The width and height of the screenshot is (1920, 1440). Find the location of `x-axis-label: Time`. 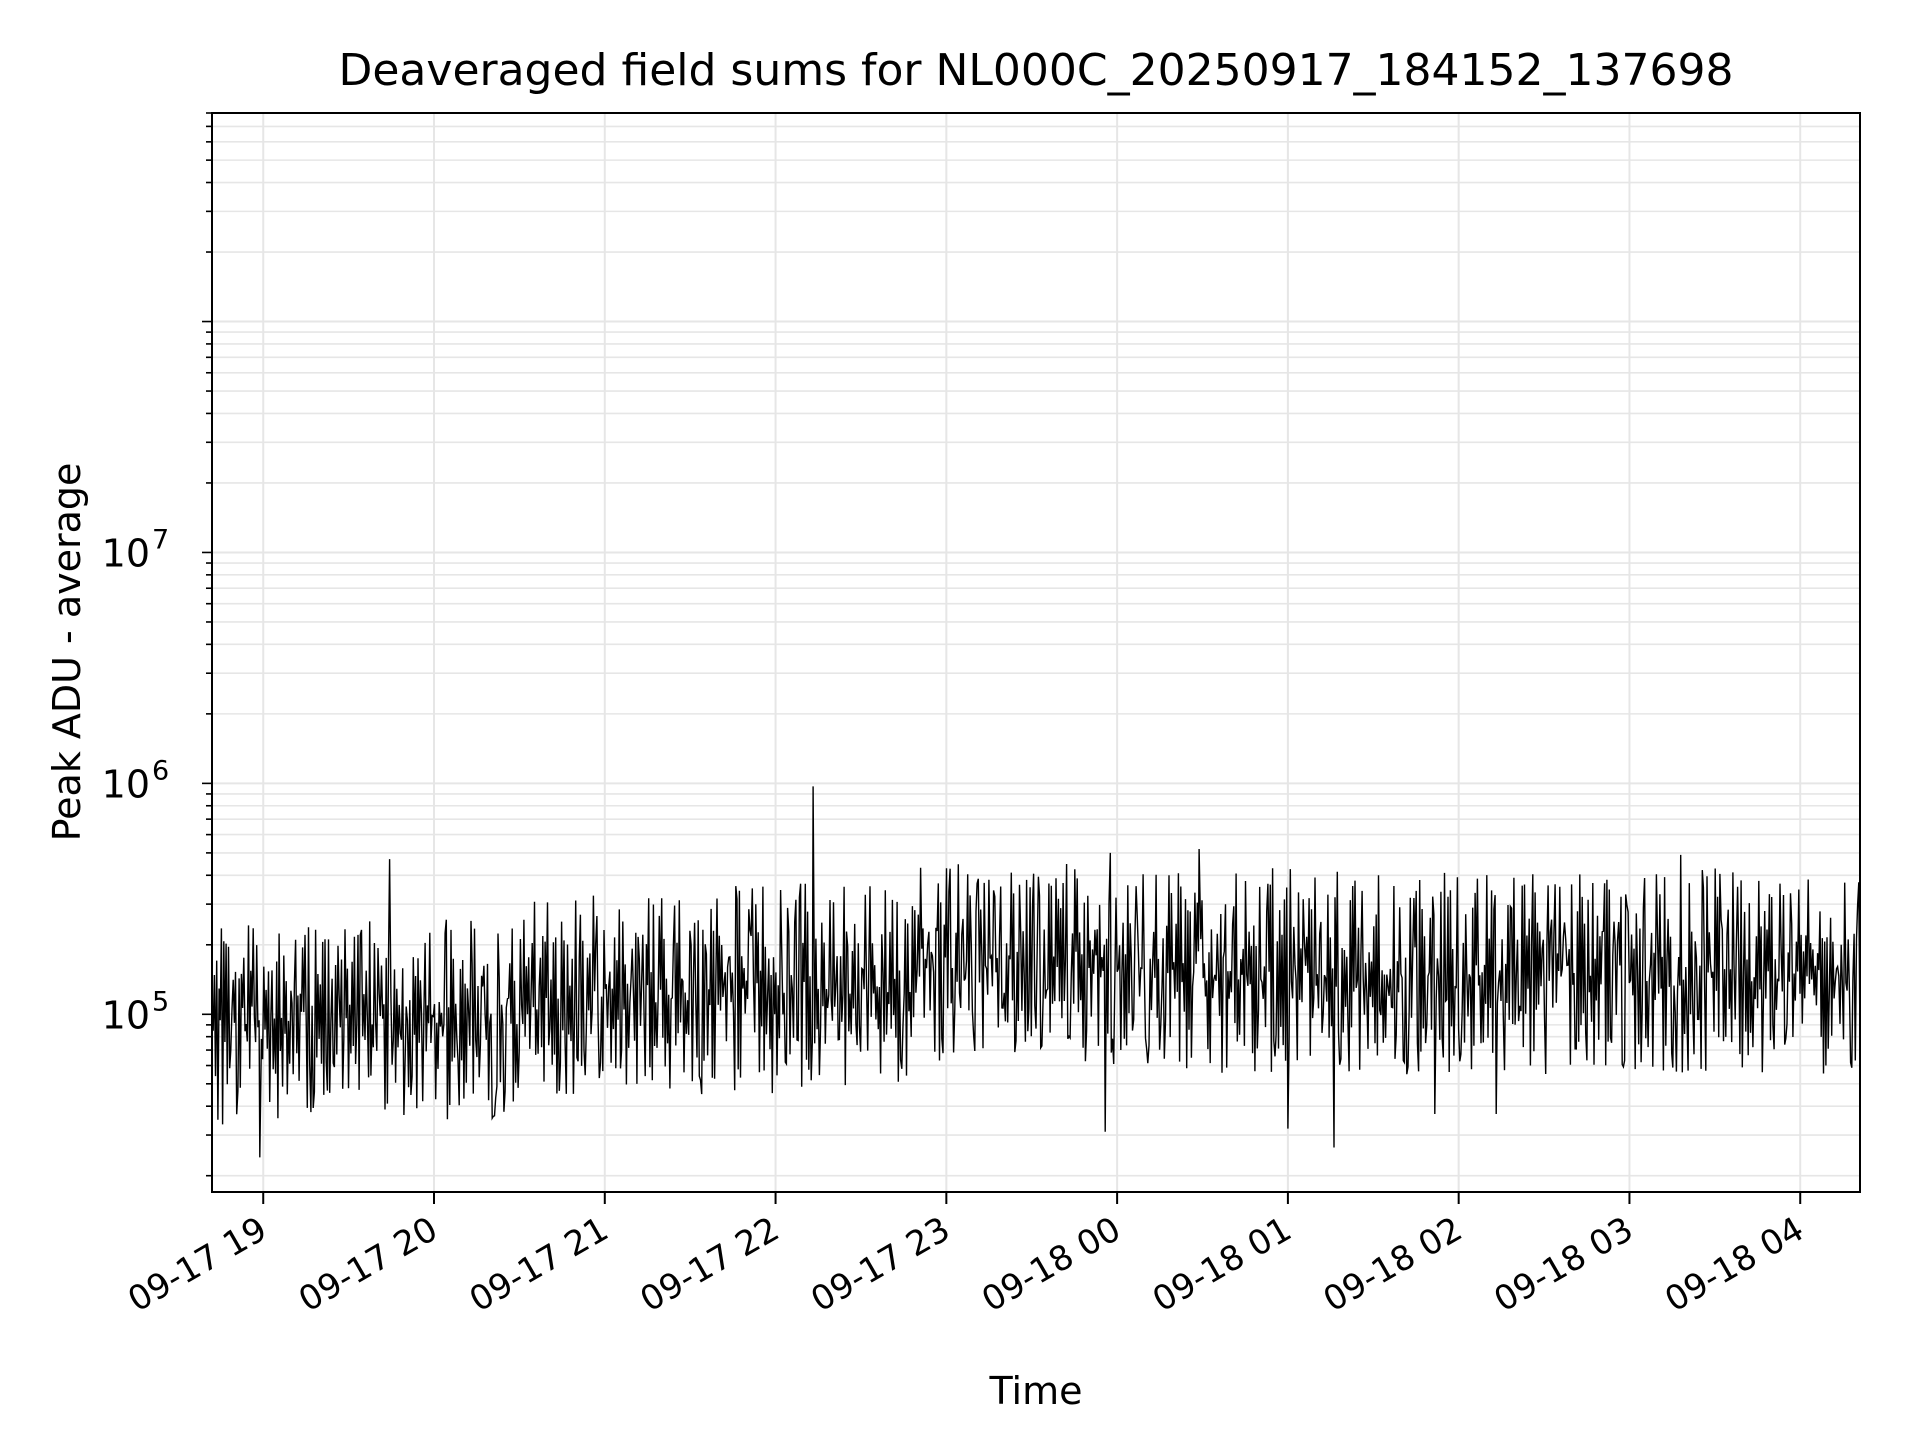

x-axis-label: Time is located at coordinates (1036, 1391).